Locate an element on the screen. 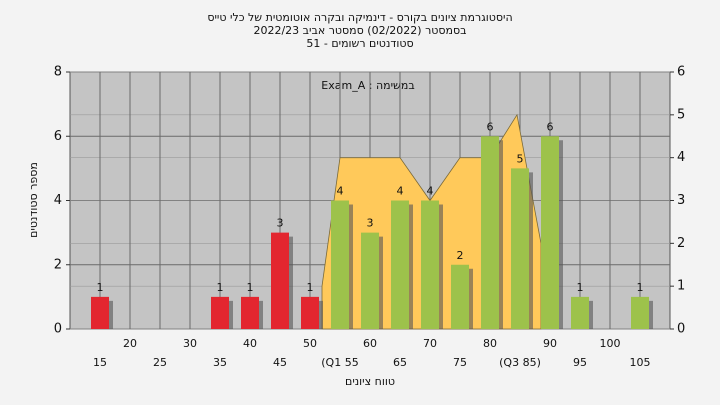 The image size is (720, 405). y2-tick-label: 6 is located at coordinates (681, 72).